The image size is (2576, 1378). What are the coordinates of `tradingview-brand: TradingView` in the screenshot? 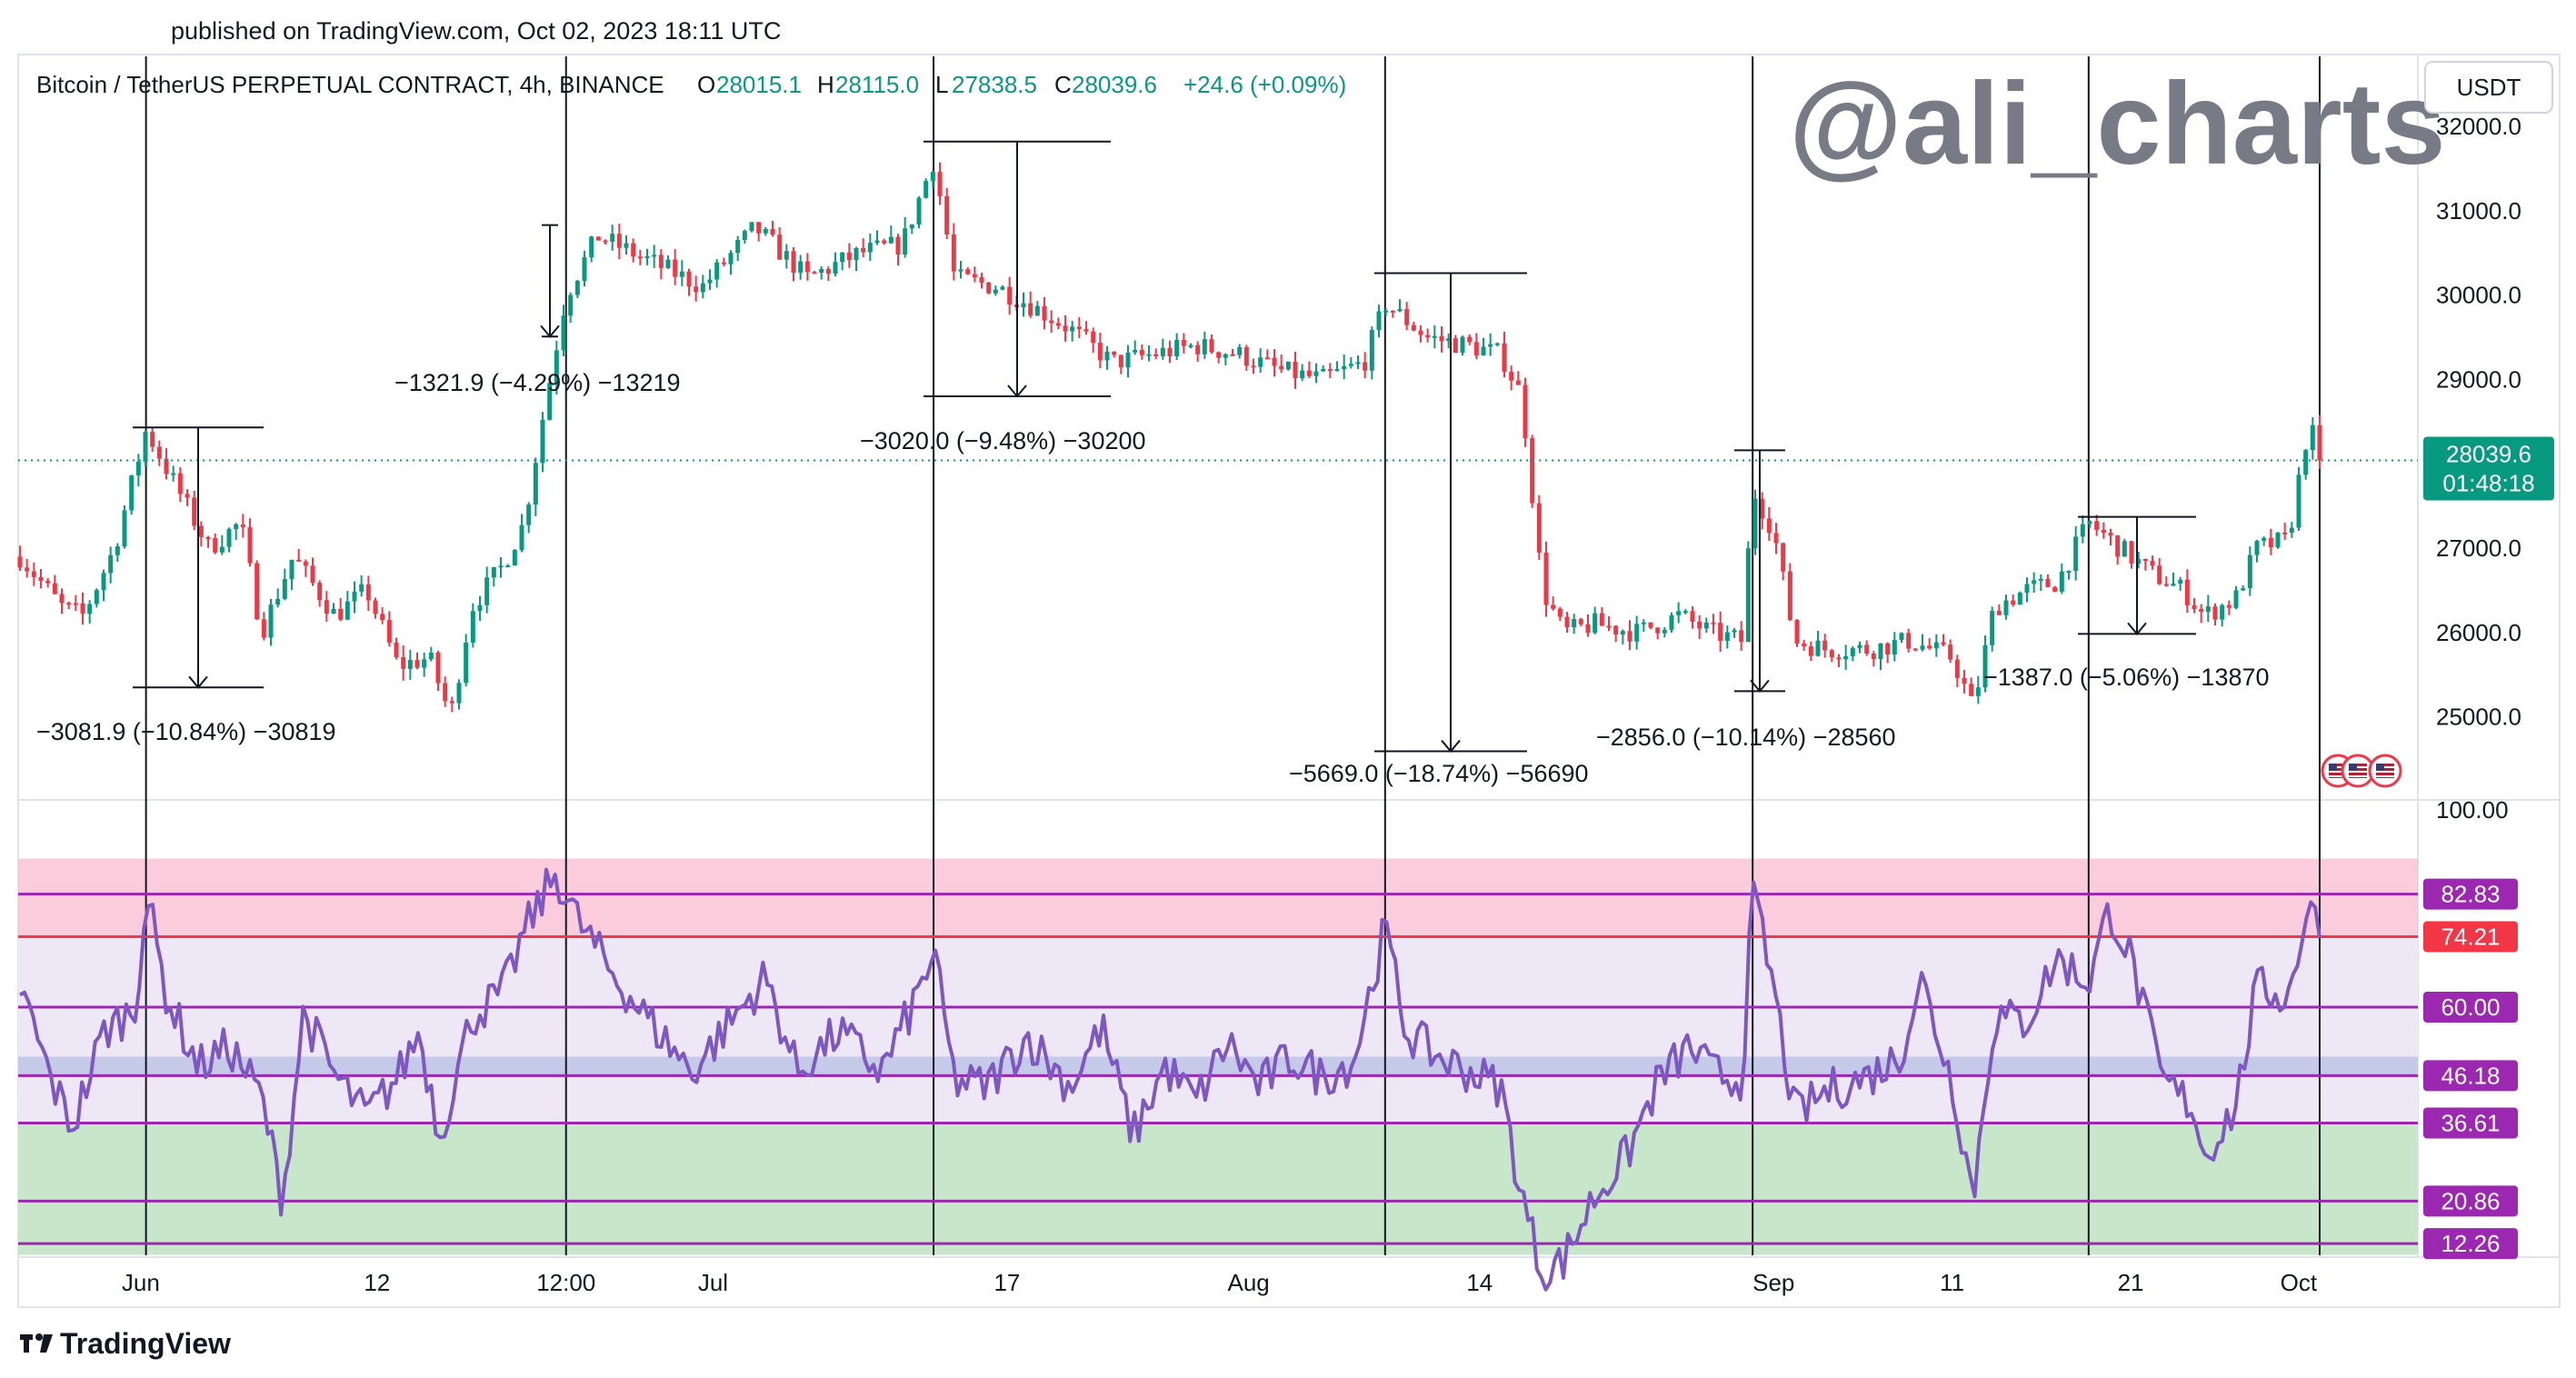 It's located at (145, 1343).